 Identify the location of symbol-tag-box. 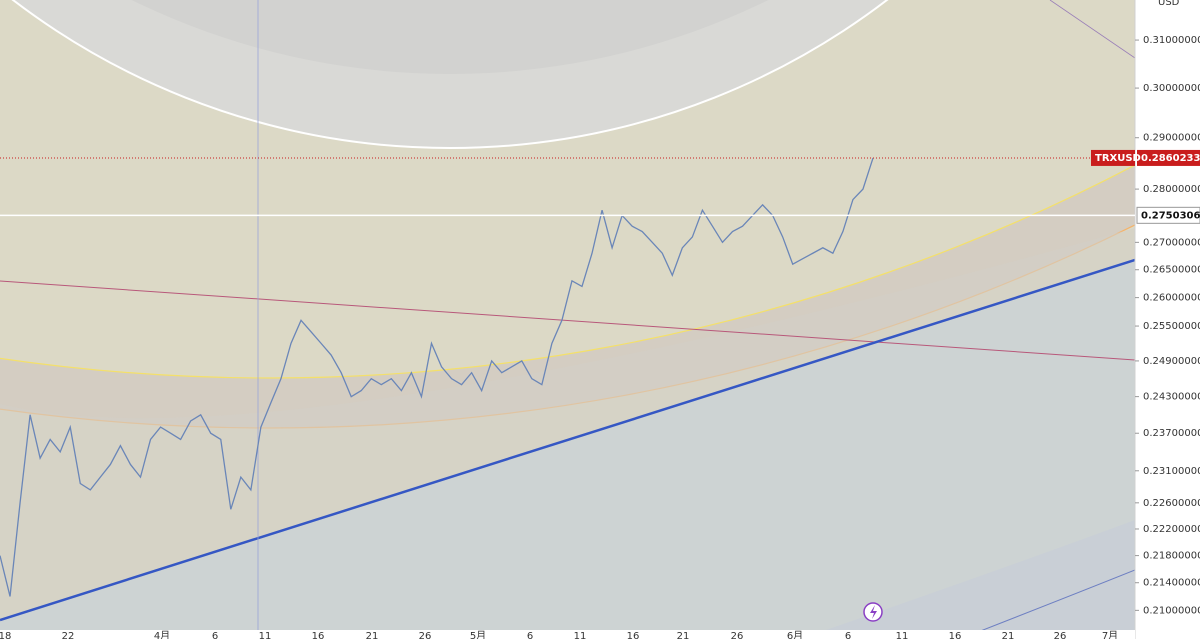
(1113, 157).